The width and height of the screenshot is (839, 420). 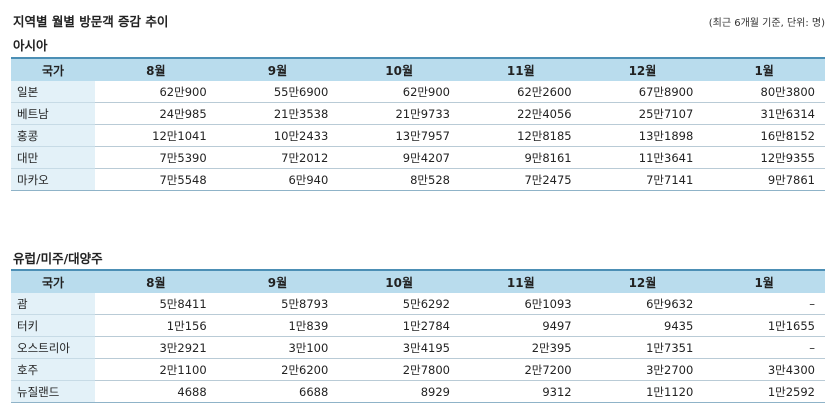 What do you see at coordinates (277, 157) in the screenshot?
I see `value-cell: 7만2012` at bounding box center [277, 157].